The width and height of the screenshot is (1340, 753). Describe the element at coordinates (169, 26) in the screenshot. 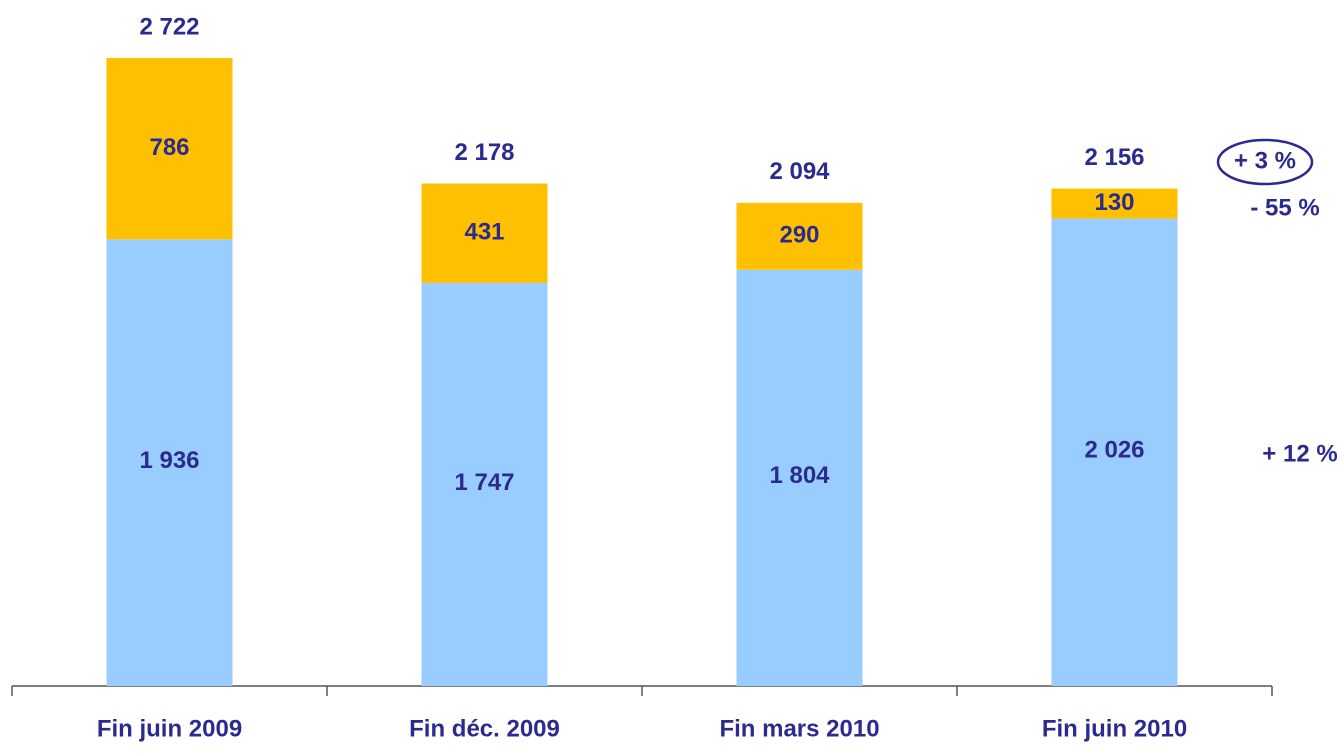

I see `total-label: 2 722` at that location.